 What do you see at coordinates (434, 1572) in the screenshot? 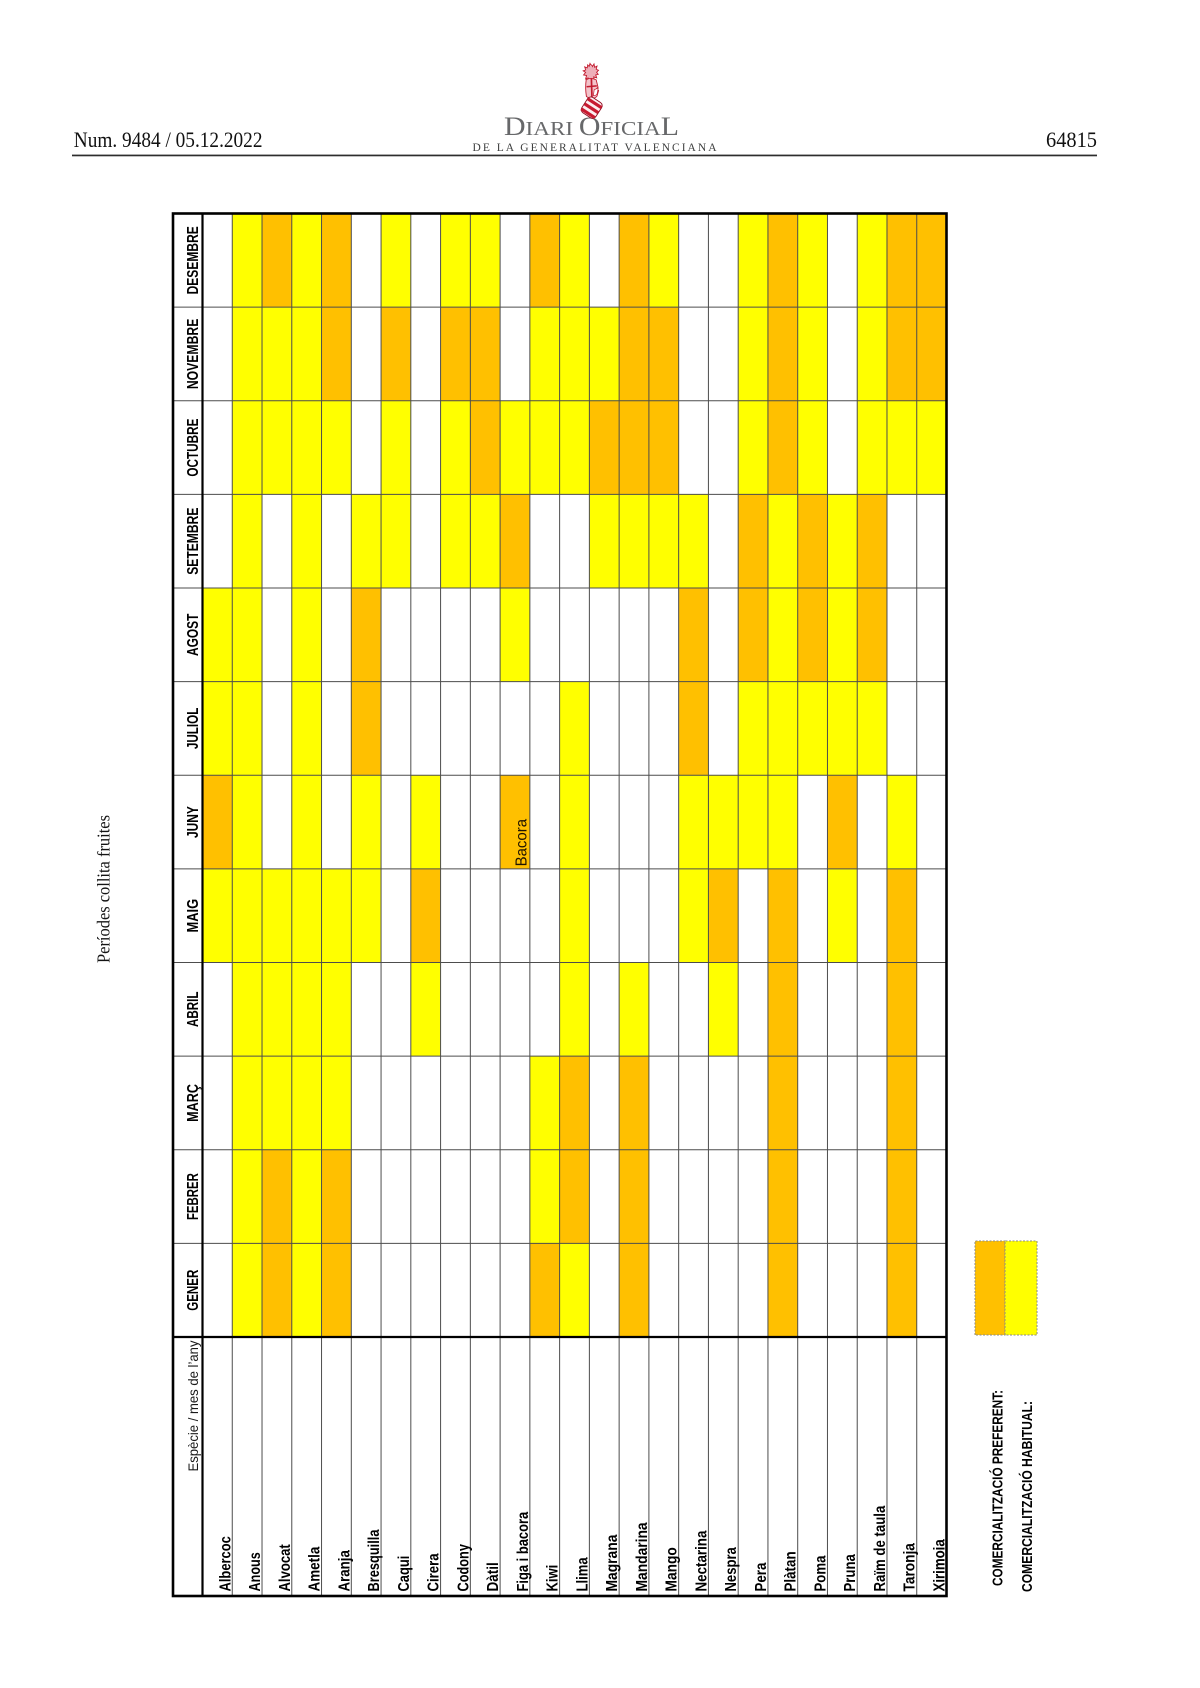
I see `svg-text: Cirera` at bounding box center [434, 1572].